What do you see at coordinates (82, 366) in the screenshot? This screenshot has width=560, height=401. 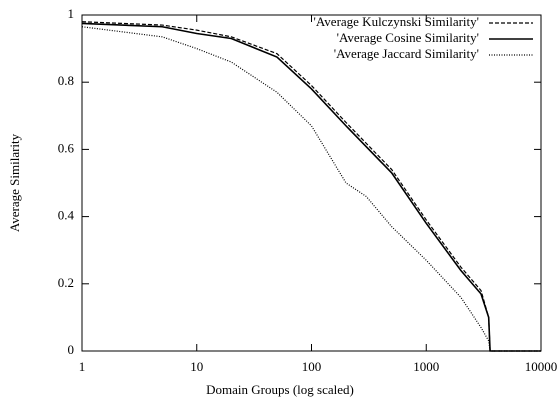 I see `x-tick-label: 1` at bounding box center [82, 366].